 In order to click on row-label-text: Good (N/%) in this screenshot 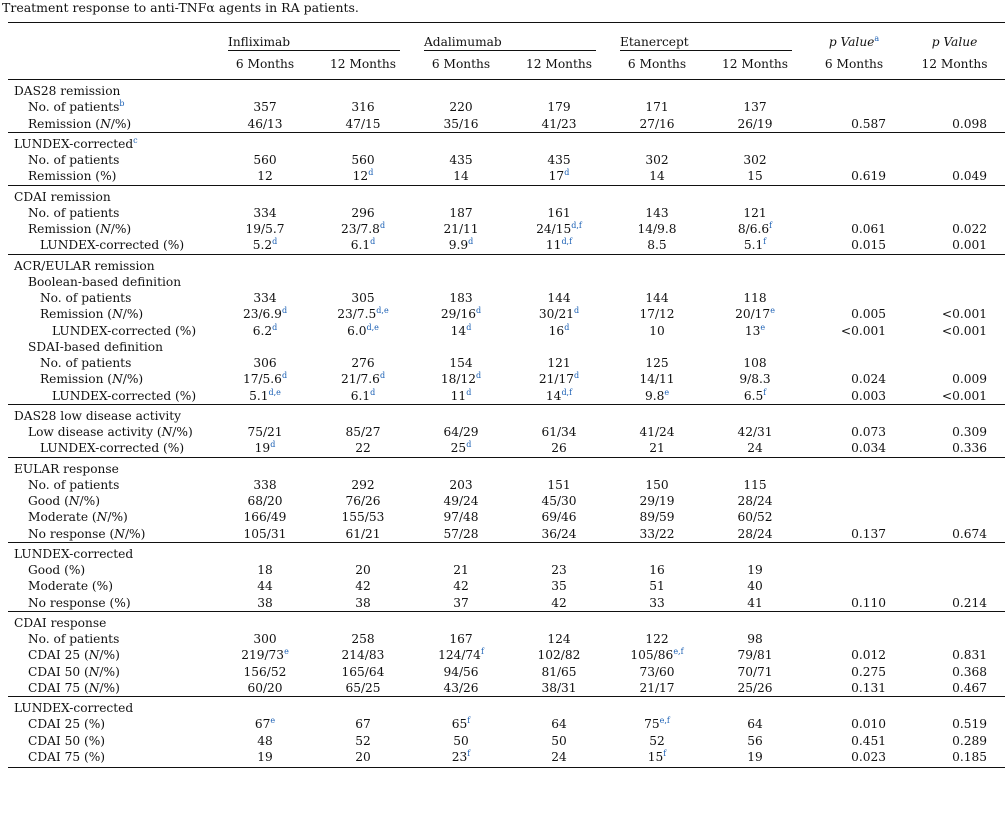, I will do `click(64, 501)`.